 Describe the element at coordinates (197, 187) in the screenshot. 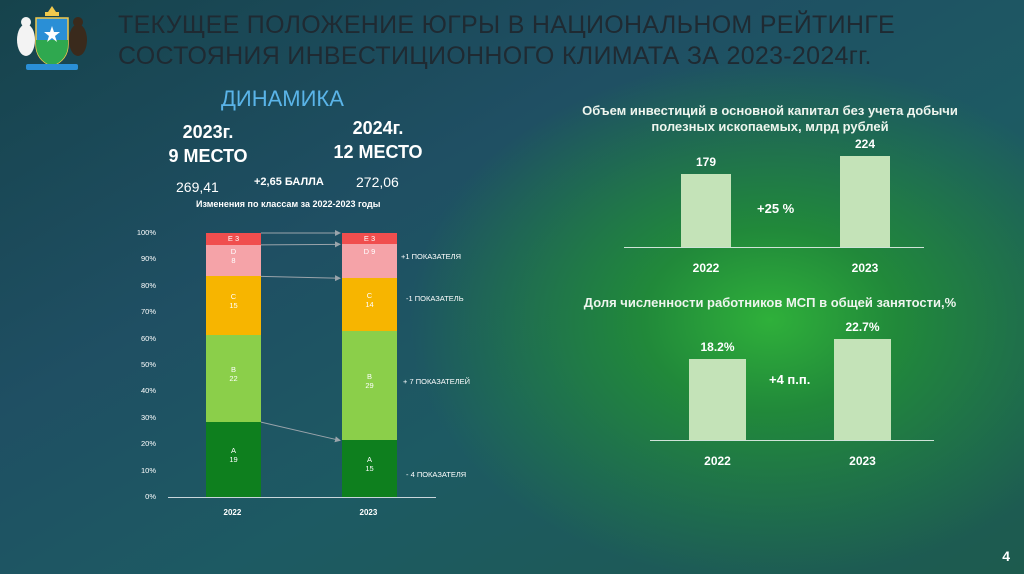

I see `score-2023: 269,41` at that location.